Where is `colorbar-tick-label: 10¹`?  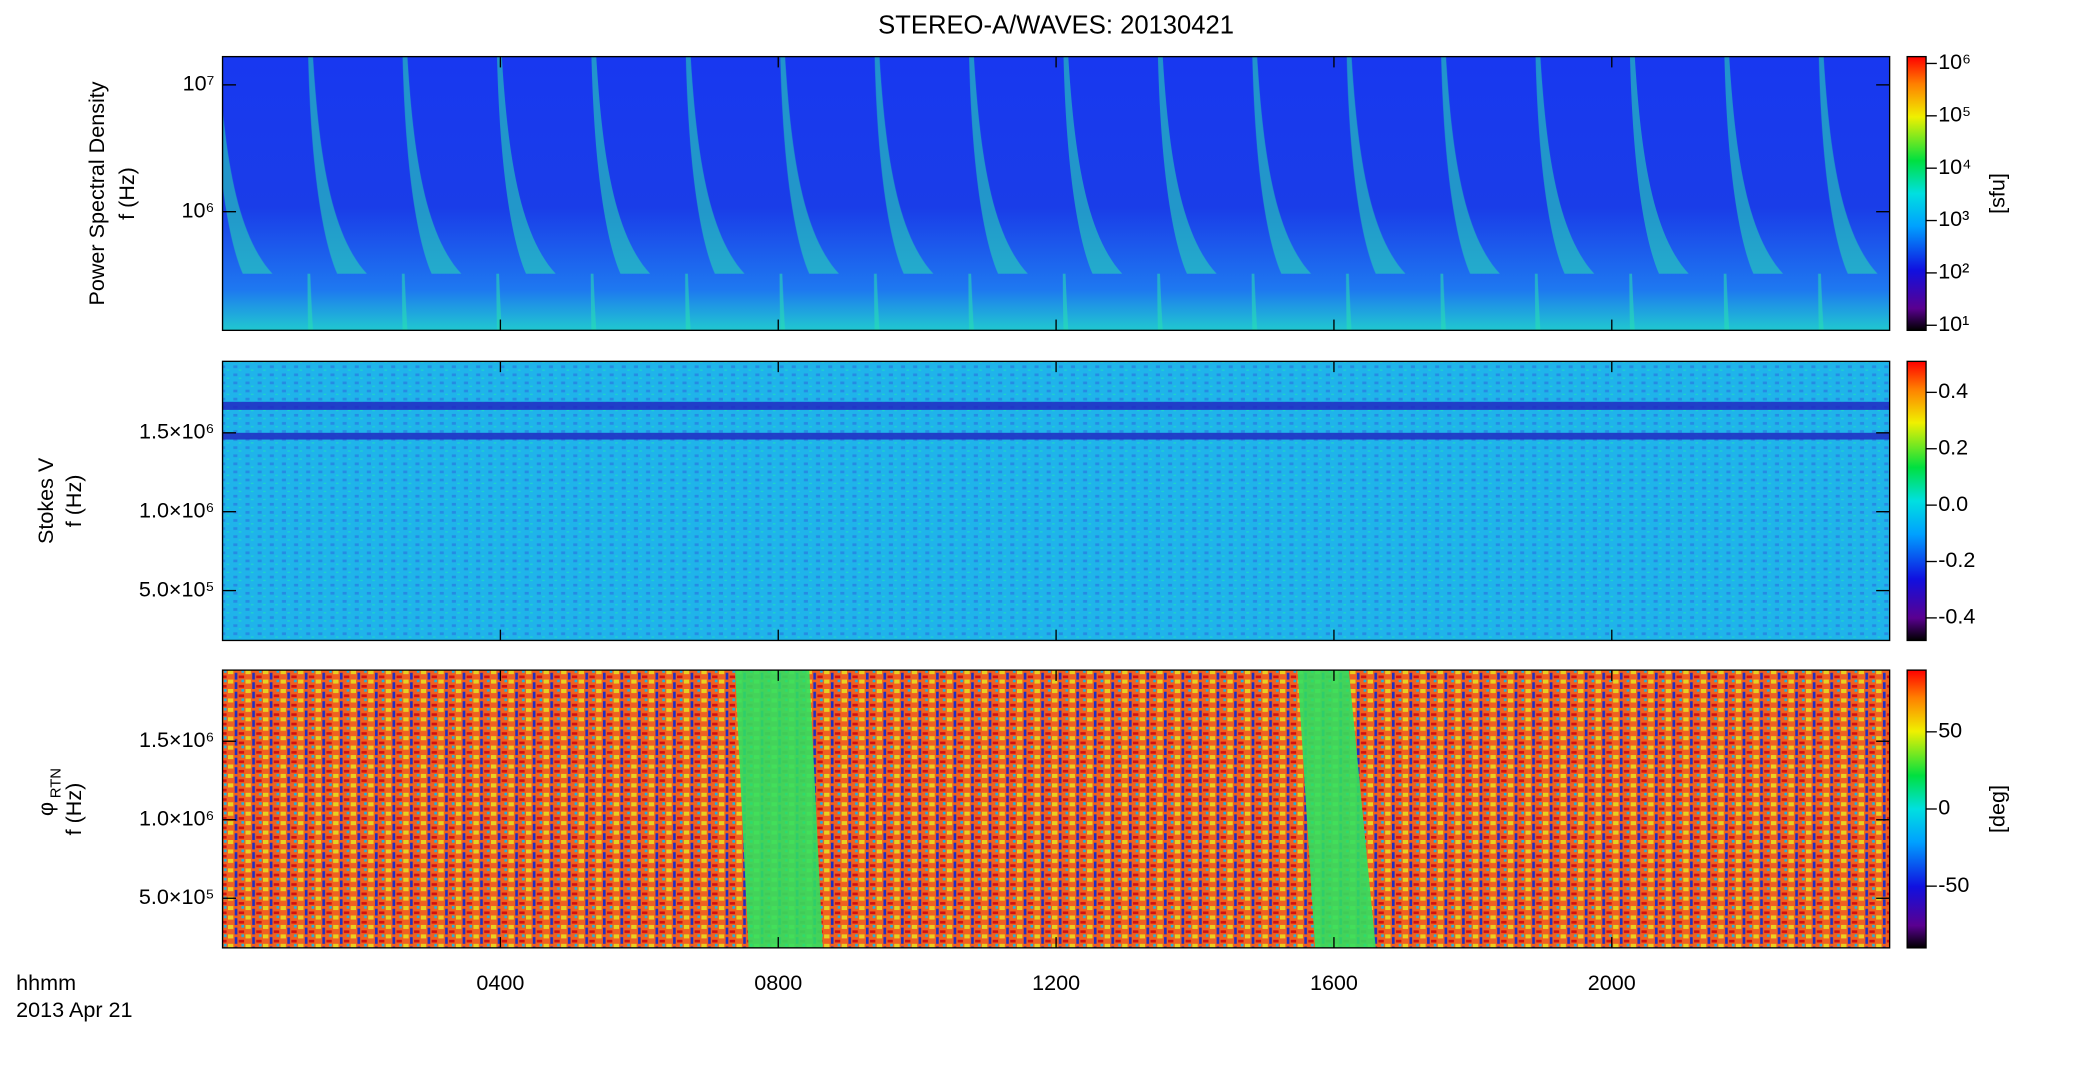
colorbar-tick-label: 10¹ is located at coordinates (1953, 323).